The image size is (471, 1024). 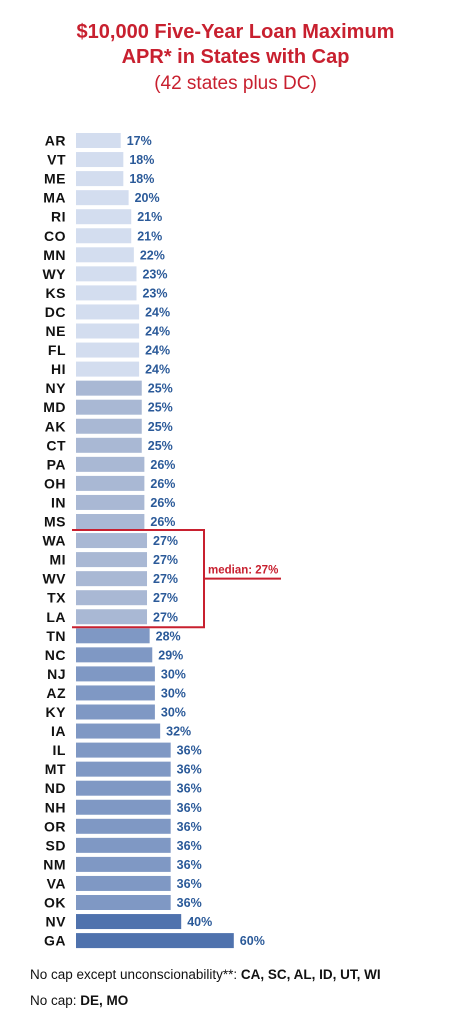 What do you see at coordinates (112, 560) in the screenshot?
I see `bar-mi` at bounding box center [112, 560].